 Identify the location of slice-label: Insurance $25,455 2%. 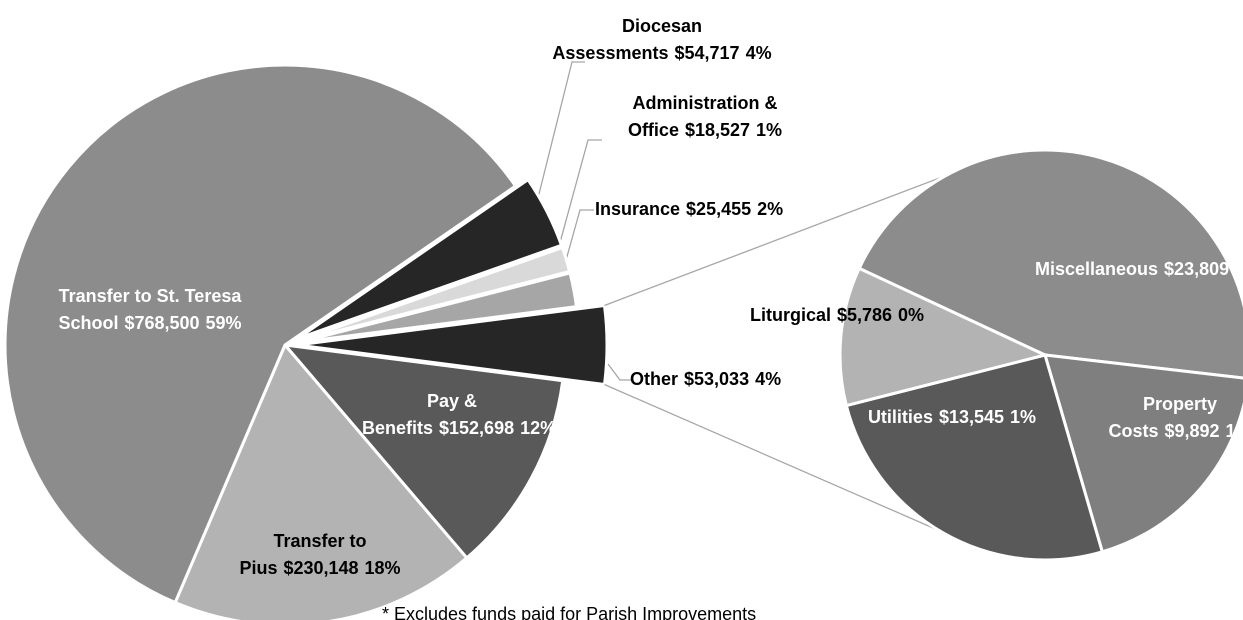
(740, 209).